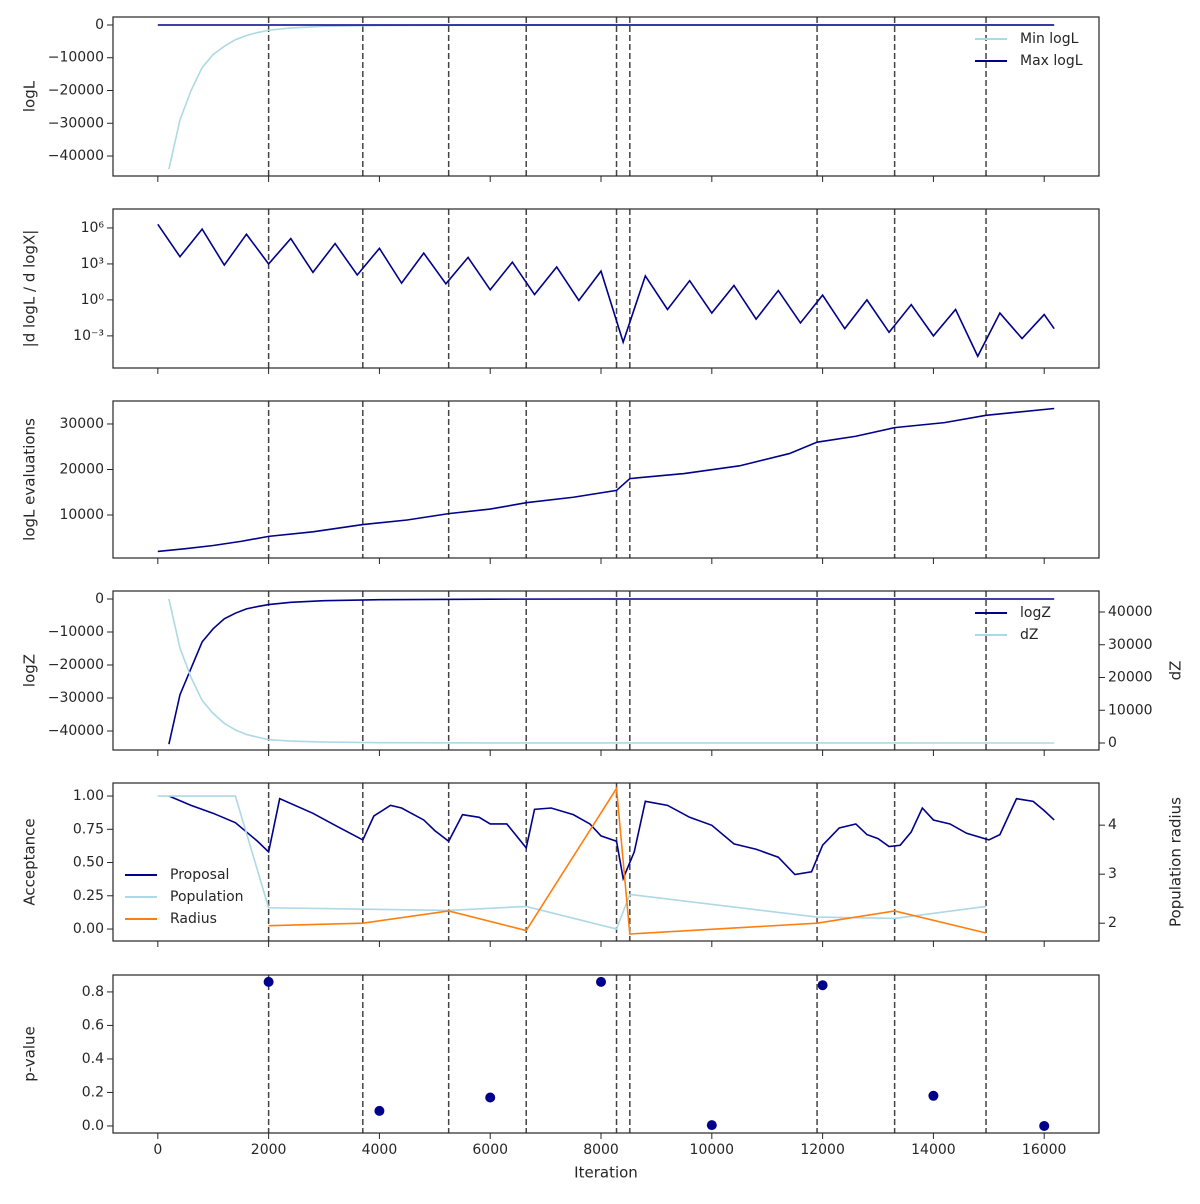  Describe the element at coordinates (93, 1025) in the screenshot. I see `y-tick-label: 0.6` at that location.